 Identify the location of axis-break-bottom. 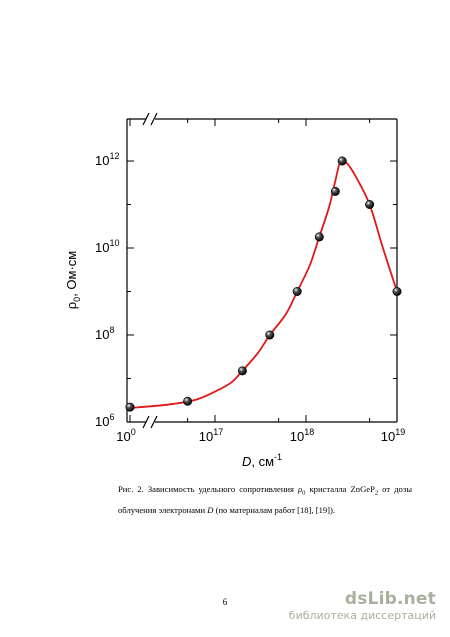
(150, 422).